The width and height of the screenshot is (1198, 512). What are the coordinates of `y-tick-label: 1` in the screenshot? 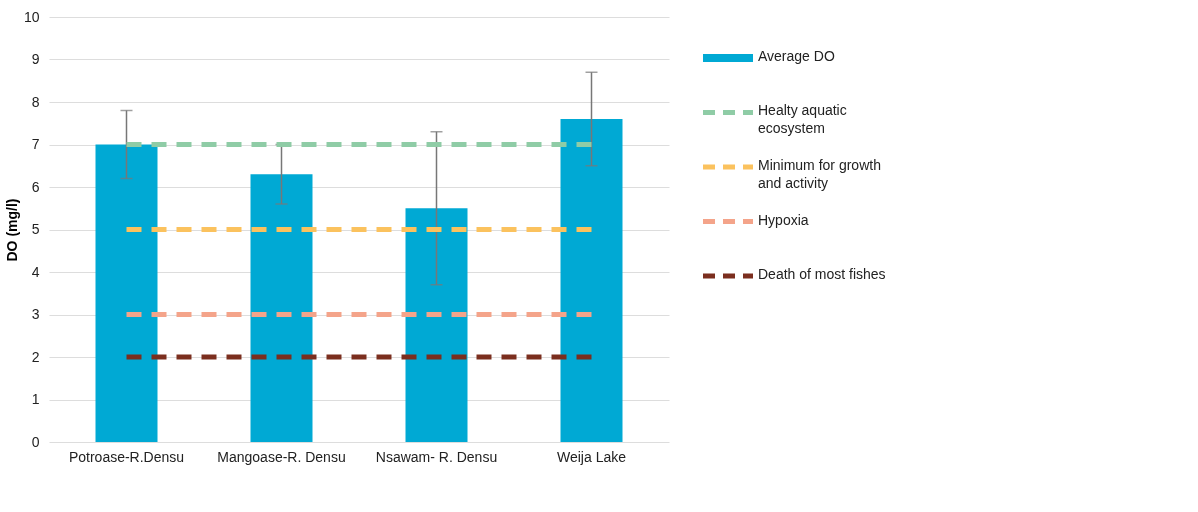 It's located at (35, 399).